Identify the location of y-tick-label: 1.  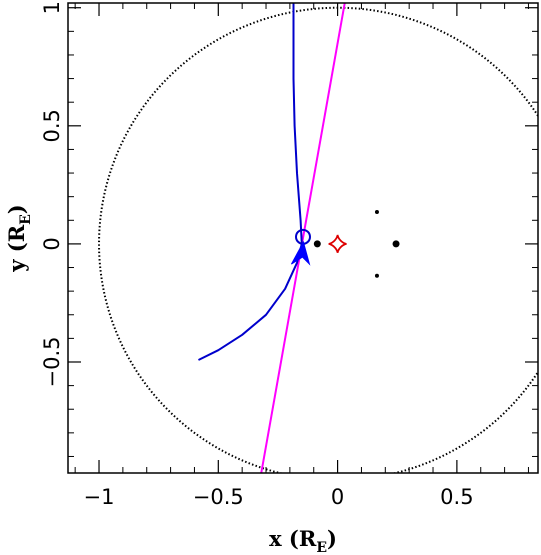
(52, 7).